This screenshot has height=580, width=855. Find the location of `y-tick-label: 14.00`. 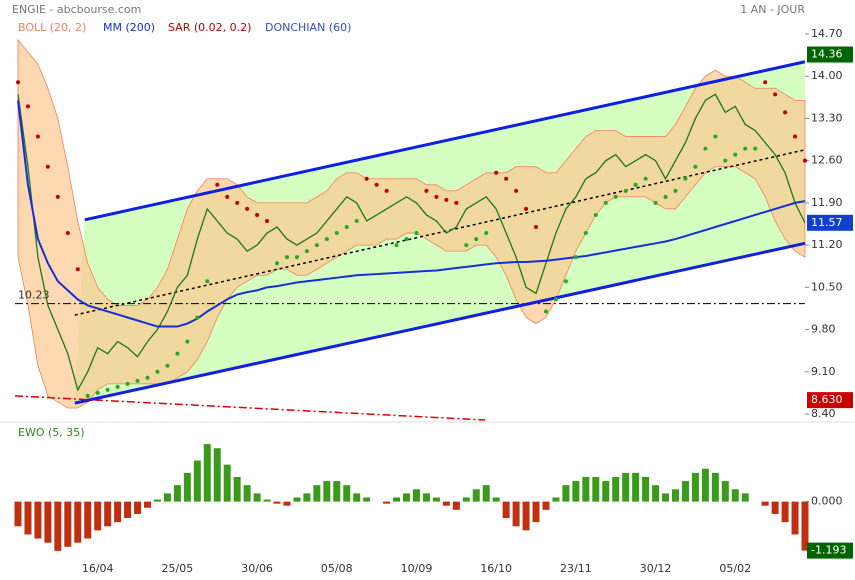

y-tick-label: 14.00 is located at coordinates (827, 75).